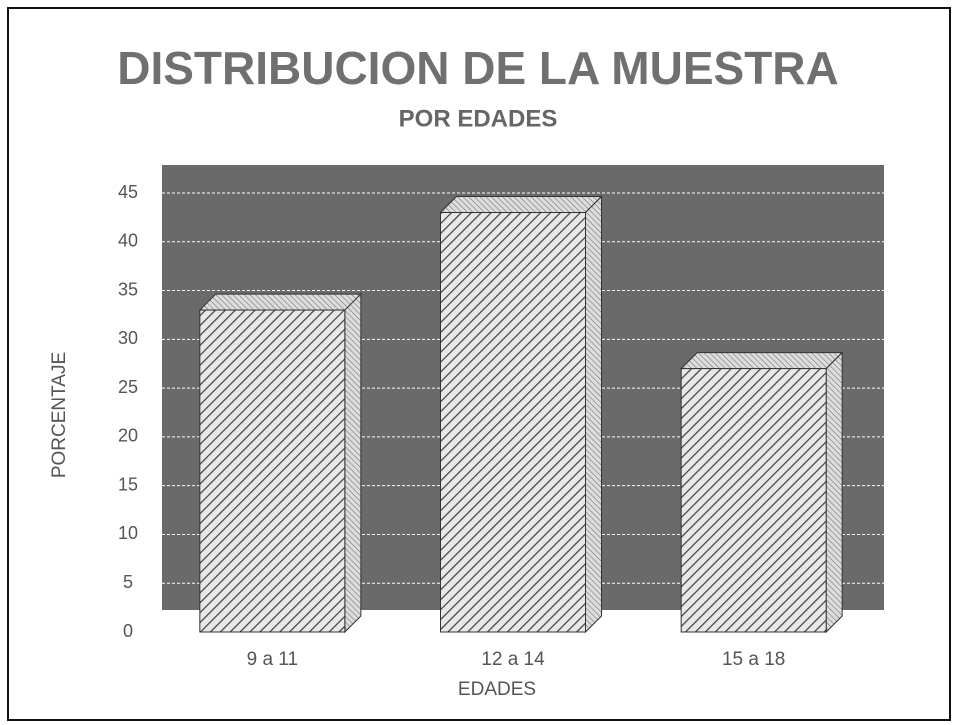 This screenshot has height=725, width=956. I want to click on chart-subtitle: POR EDADES, so click(478, 118).